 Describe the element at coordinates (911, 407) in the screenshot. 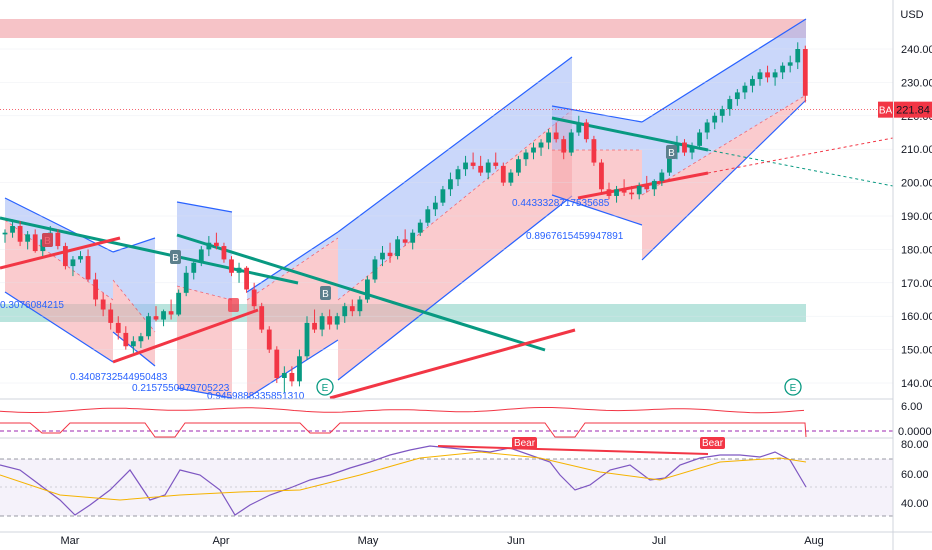

I see `pane2-tick-label: 6.00` at that location.